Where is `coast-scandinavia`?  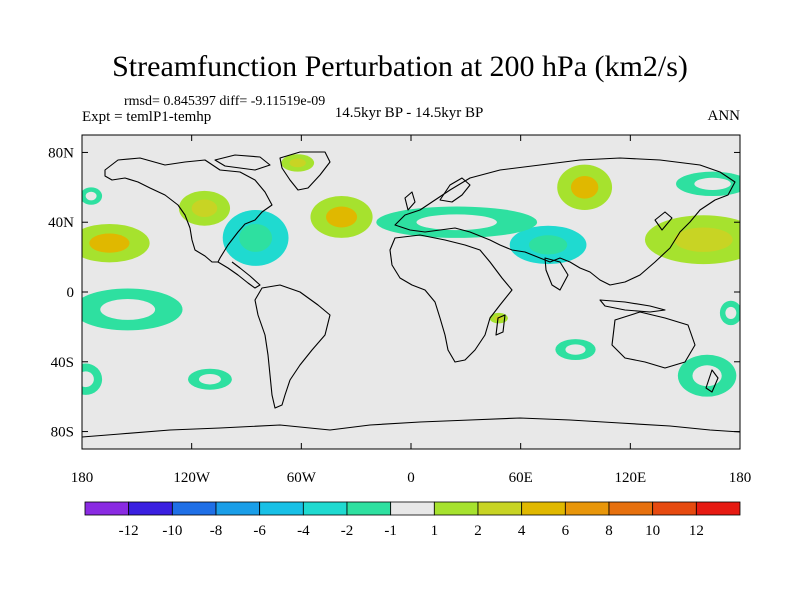
coast-scandinavia is located at coordinates (455, 190).